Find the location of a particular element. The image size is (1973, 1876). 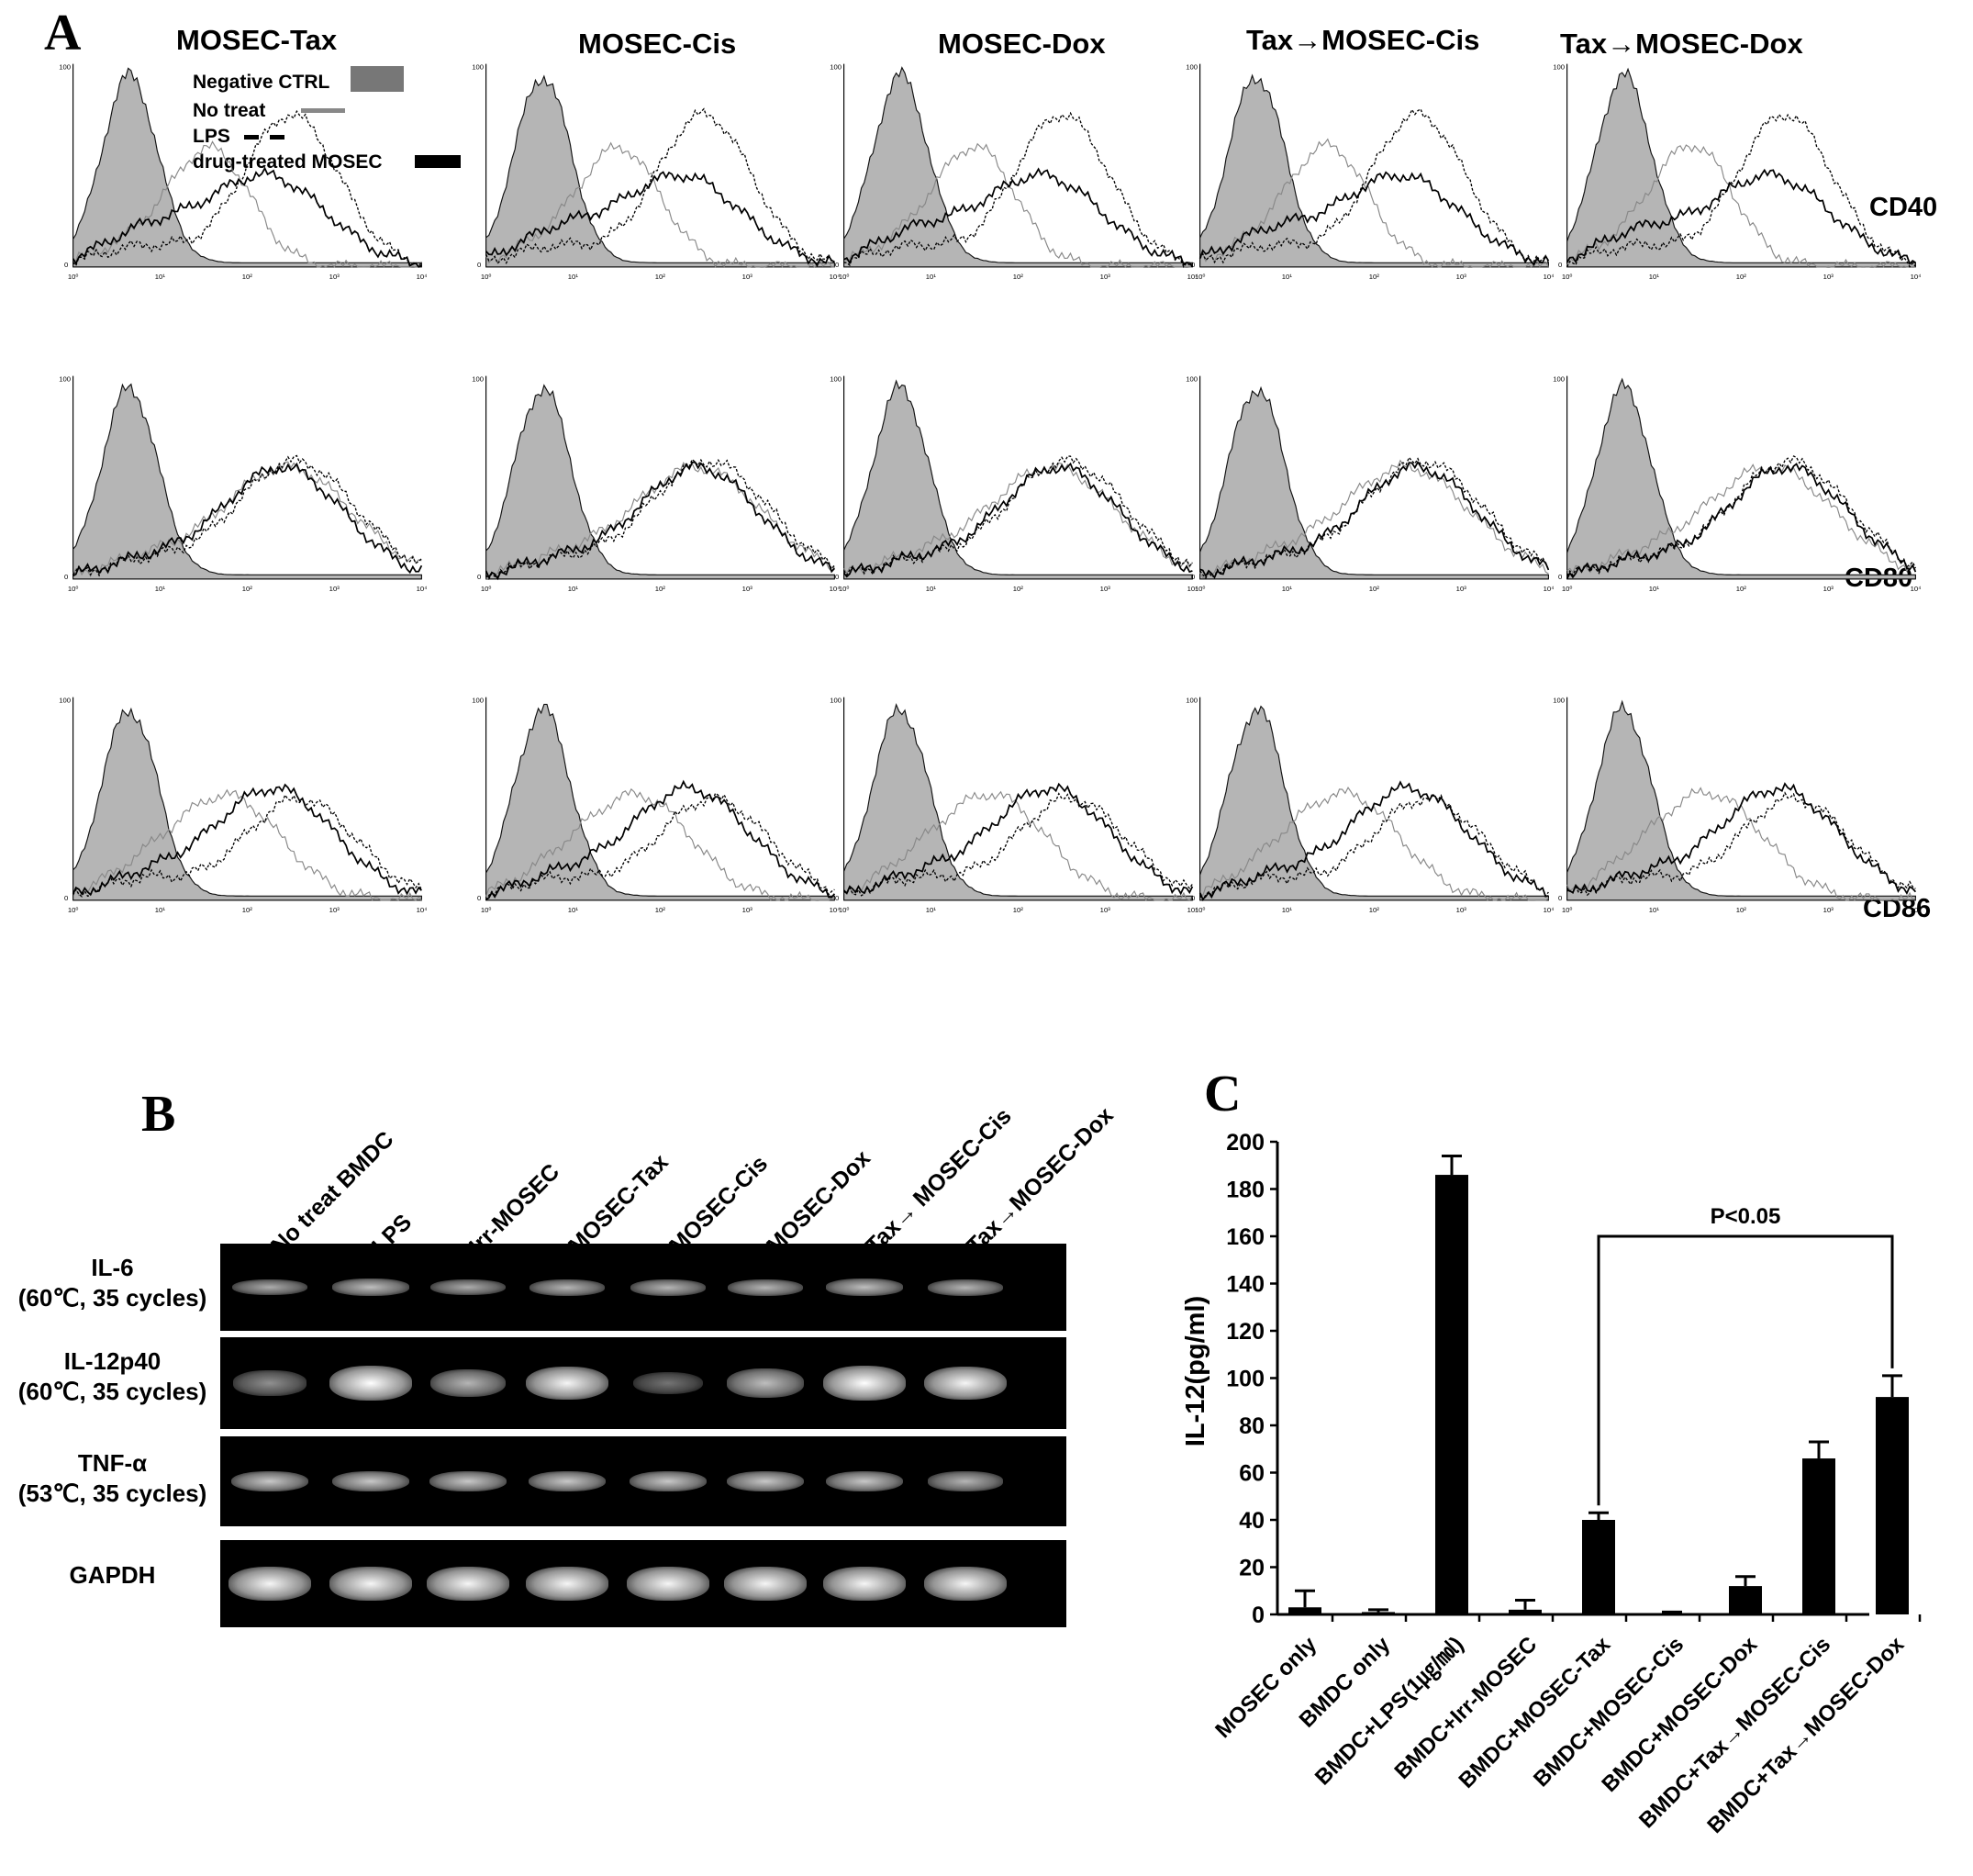

panel-b-letter: B is located at coordinates (158, 1115).